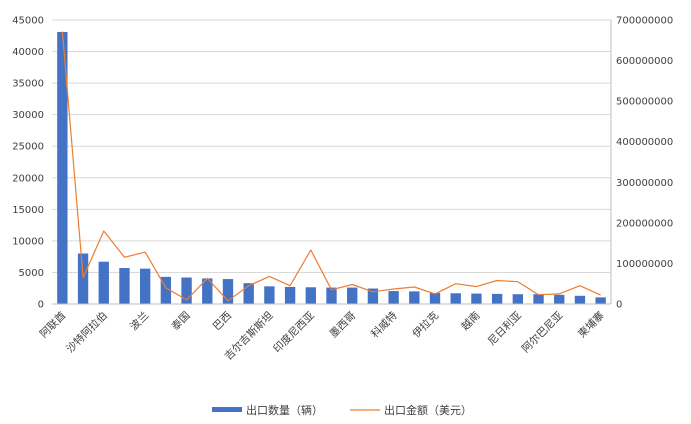  What do you see at coordinates (41, 305) in the screenshot?
I see `left-y-tick-label: 0` at bounding box center [41, 305].